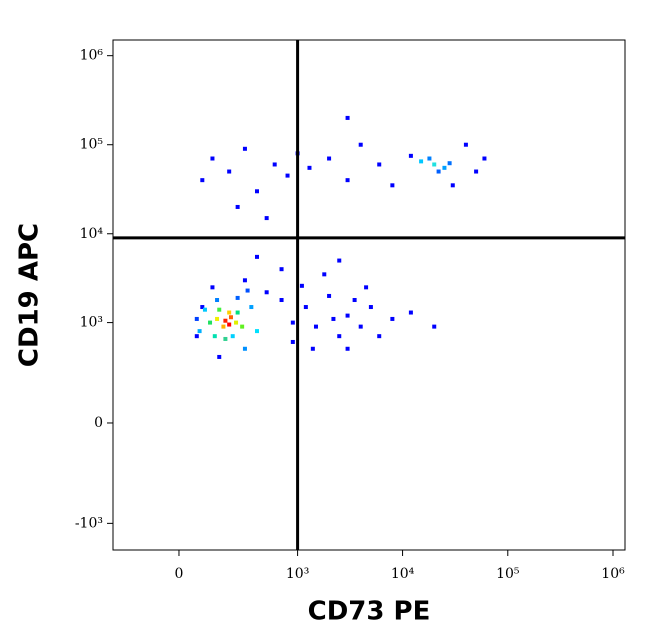 The height and width of the screenshot is (641, 646). What do you see at coordinates (98, 423) in the screenshot?
I see `y-tick-label: 0` at bounding box center [98, 423].